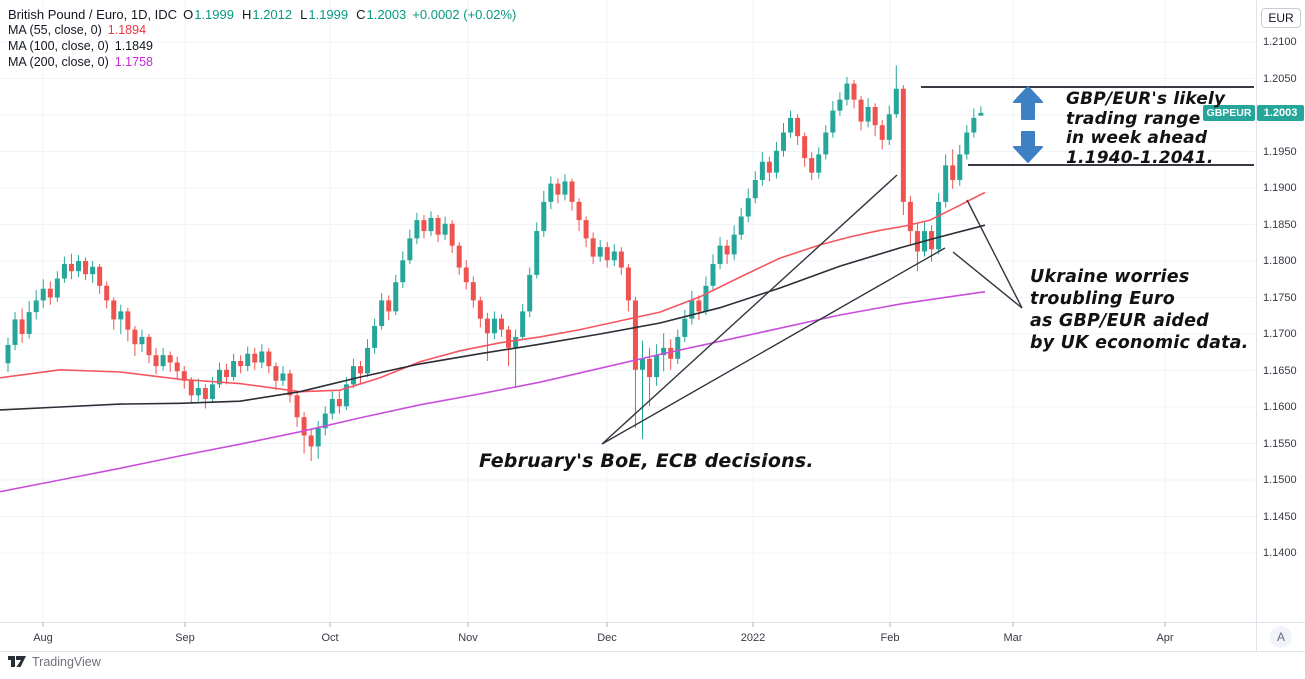 This screenshot has height=679, width=1305. What do you see at coordinates (262, 30) in the screenshot?
I see `ma-legend-row: MA (55, close, 0) 1.1894` at bounding box center [262, 30].